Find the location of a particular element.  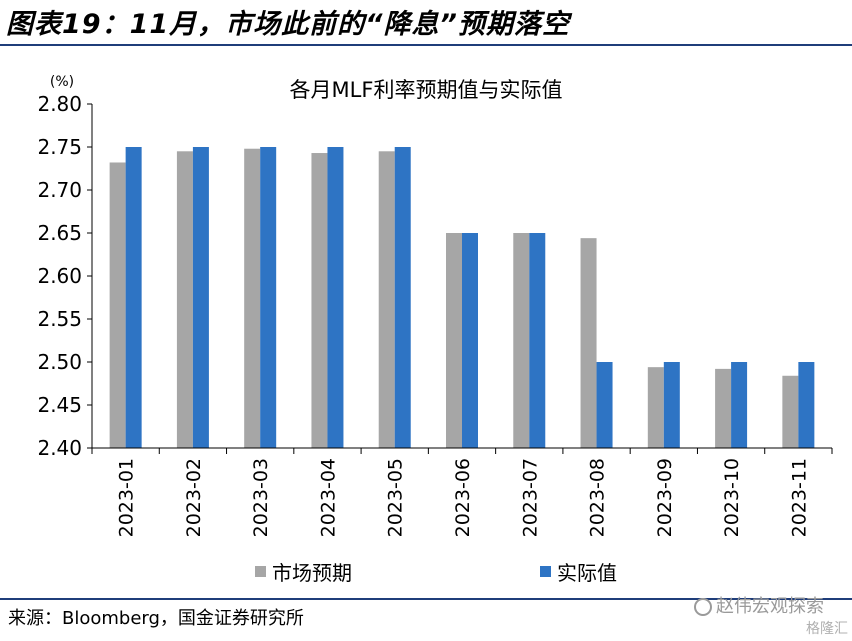

legend-label-actual: 实际值 is located at coordinates (587, 573).